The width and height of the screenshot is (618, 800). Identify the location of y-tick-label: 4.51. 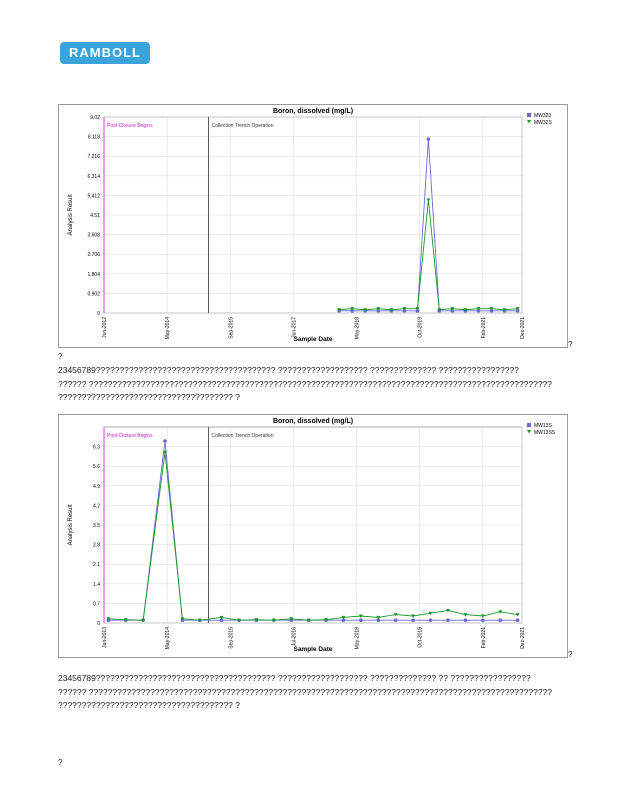
(95, 216).